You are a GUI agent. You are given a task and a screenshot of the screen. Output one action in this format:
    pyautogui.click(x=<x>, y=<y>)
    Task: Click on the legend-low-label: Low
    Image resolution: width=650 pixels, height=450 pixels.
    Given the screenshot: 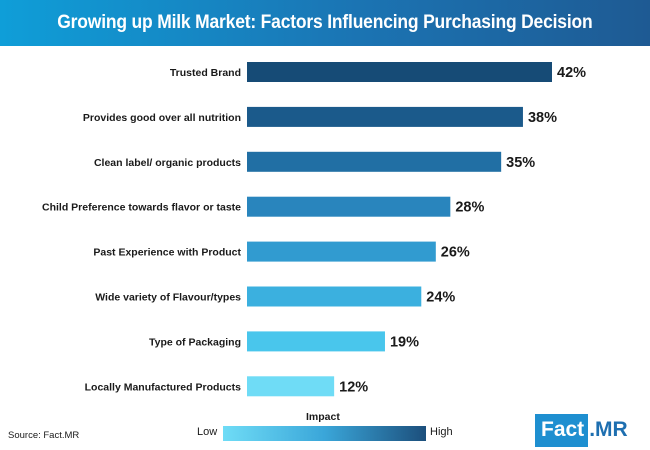 What is the action you would take?
    pyautogui.click(x=207, y=432)
    